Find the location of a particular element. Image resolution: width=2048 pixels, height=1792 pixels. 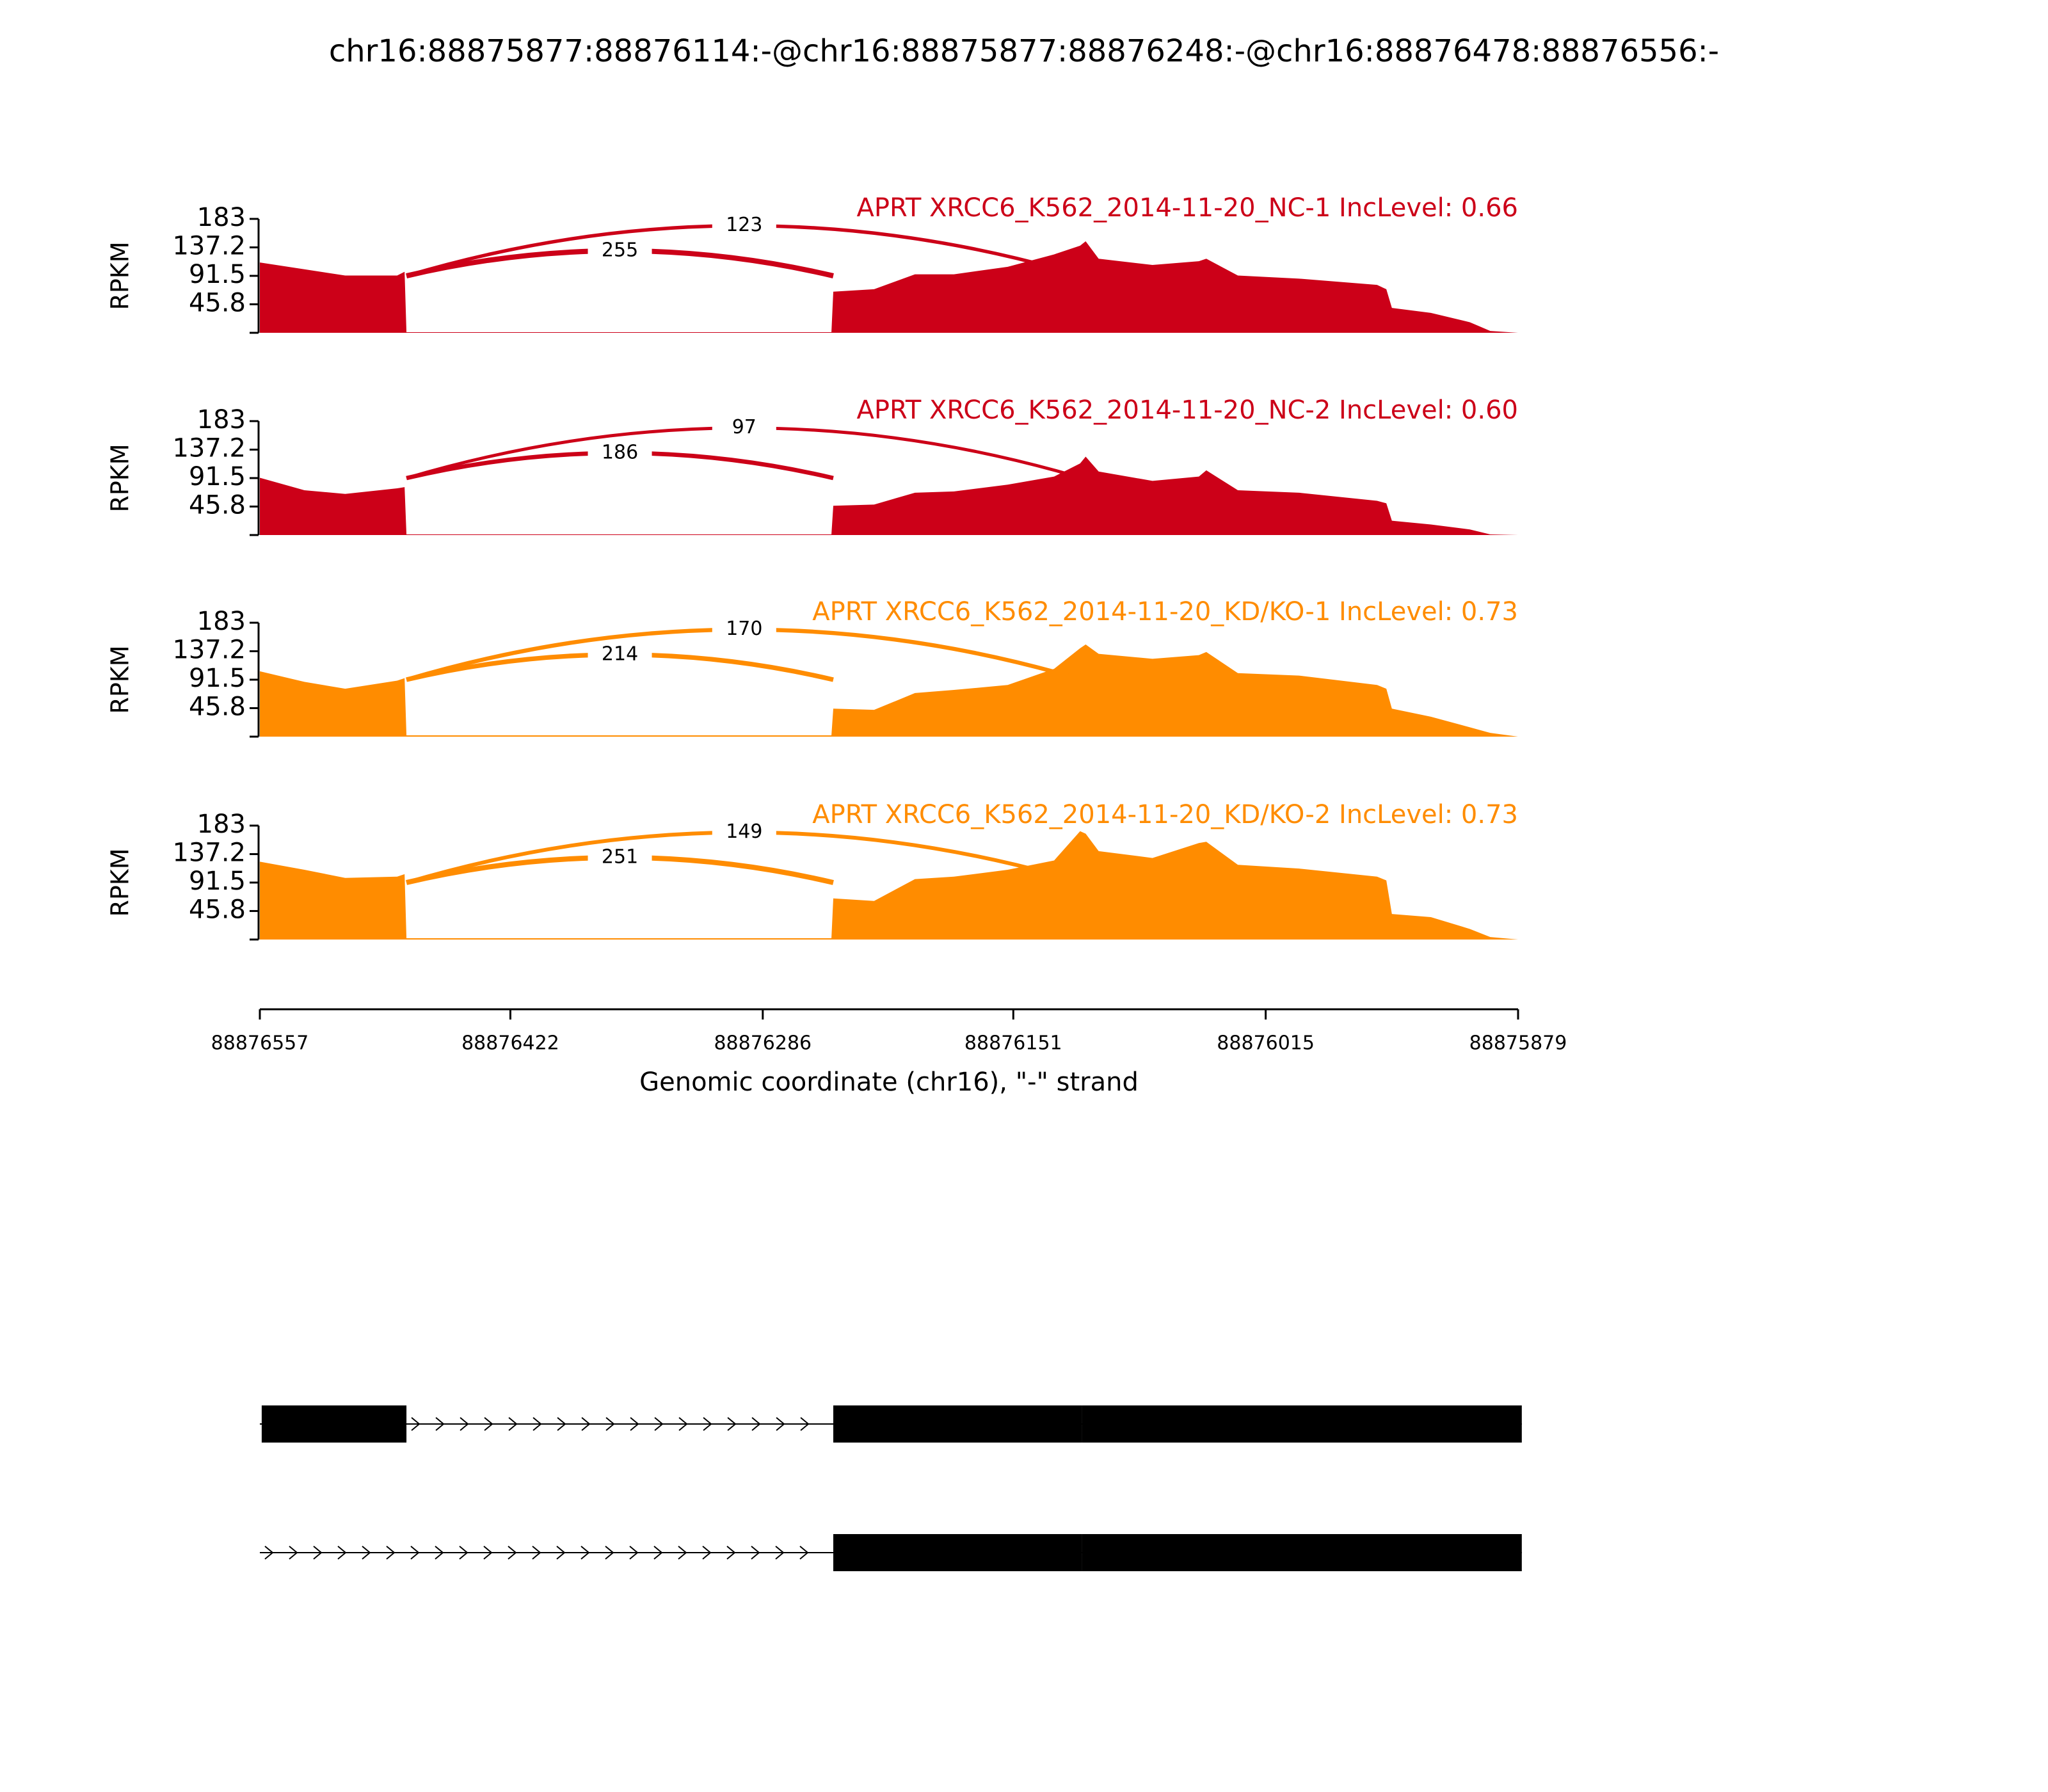

junction-count: 123 is located at coordinates (744, 225).